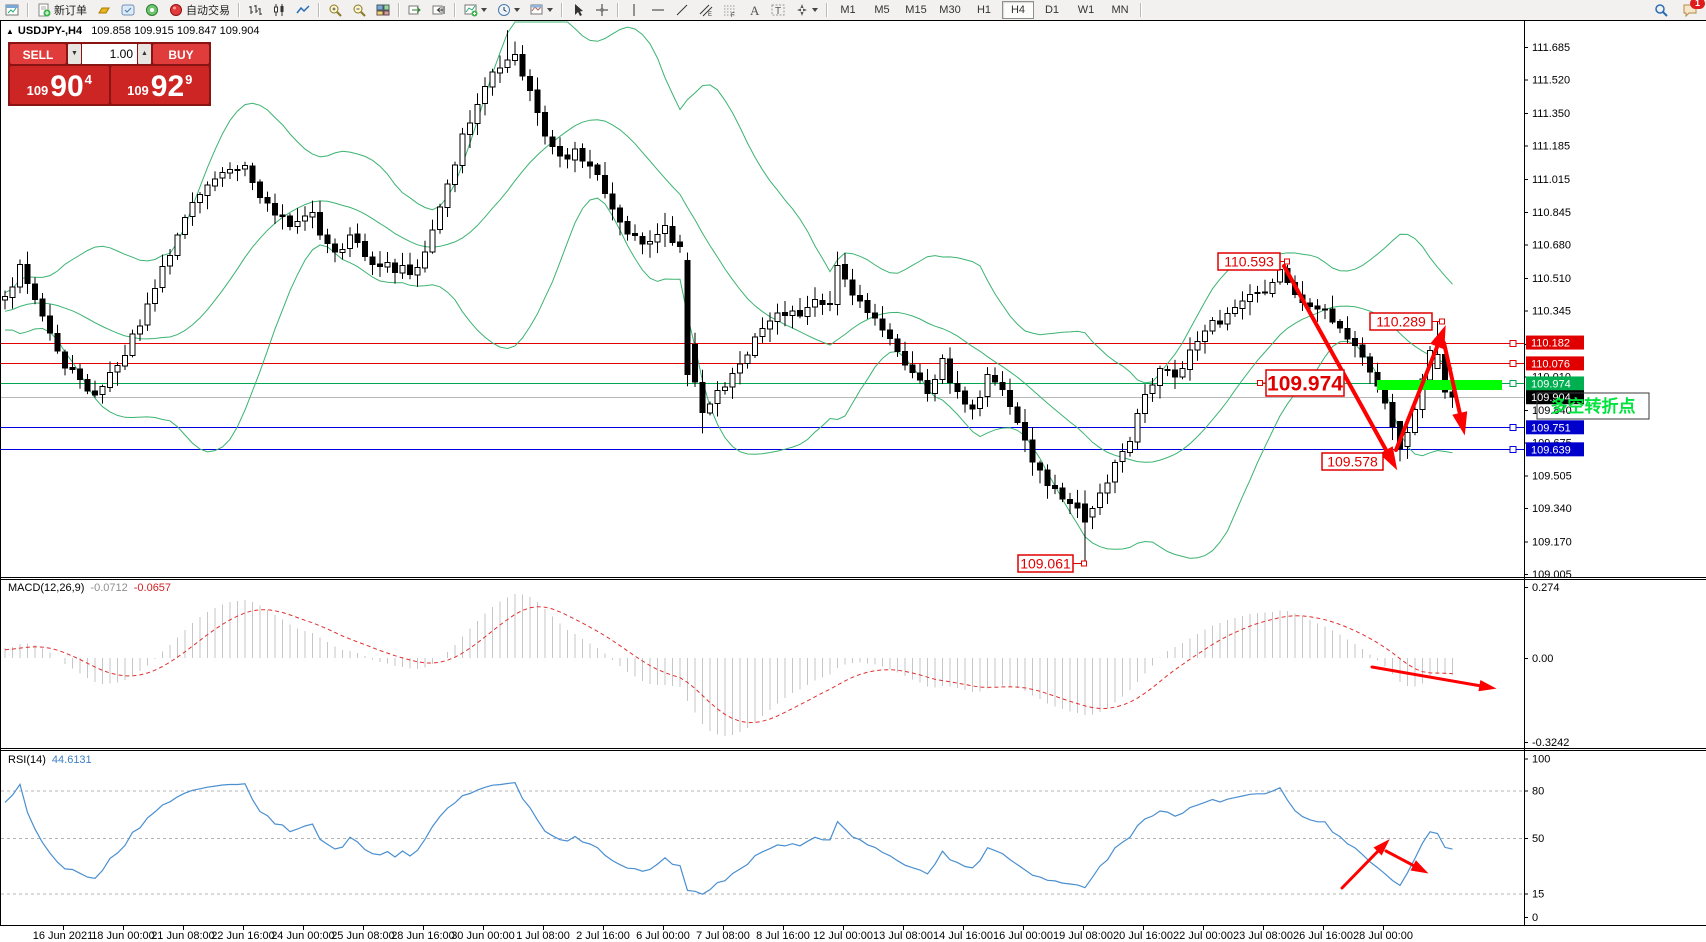 The image size is (1706, 942). I want to click on ask-price: 109 92 9, so click(159, 85).